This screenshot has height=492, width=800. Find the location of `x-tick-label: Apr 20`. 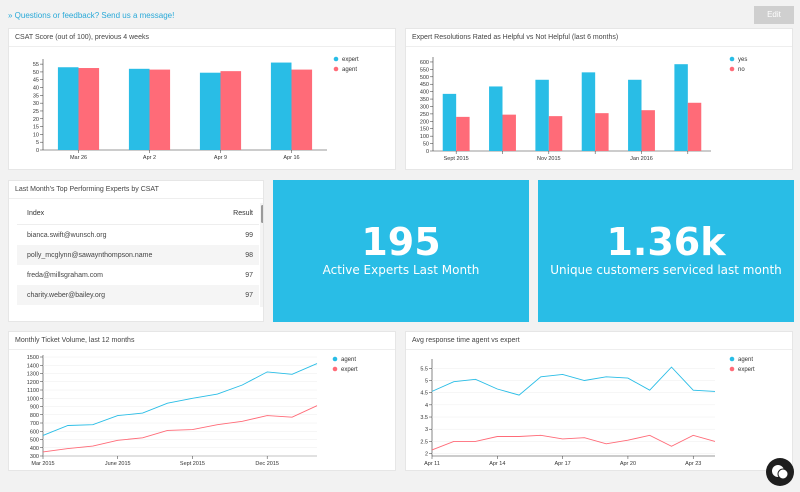

x-tick-label: Apr 20 is located at coordinates (628, 464).